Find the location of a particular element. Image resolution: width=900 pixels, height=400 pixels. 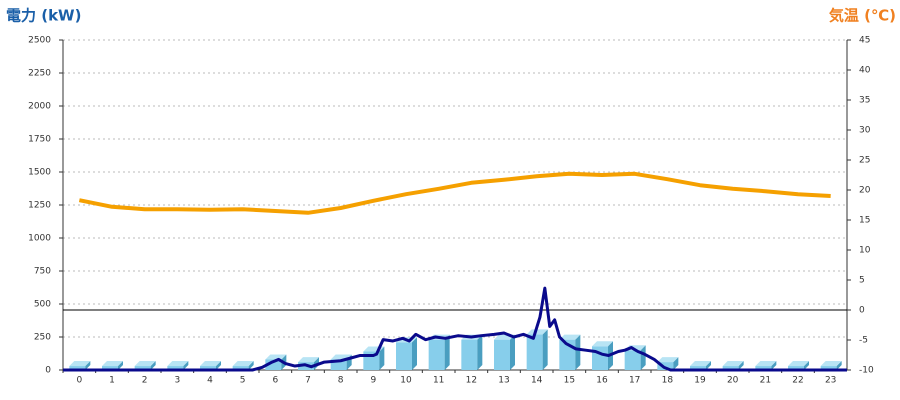

y-tick-label: 1250 is located at coordinates (39, 206).